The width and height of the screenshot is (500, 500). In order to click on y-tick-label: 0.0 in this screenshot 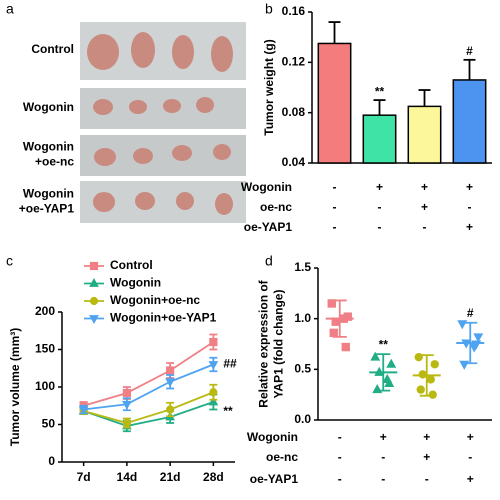, I will do `click(302, 419)`.